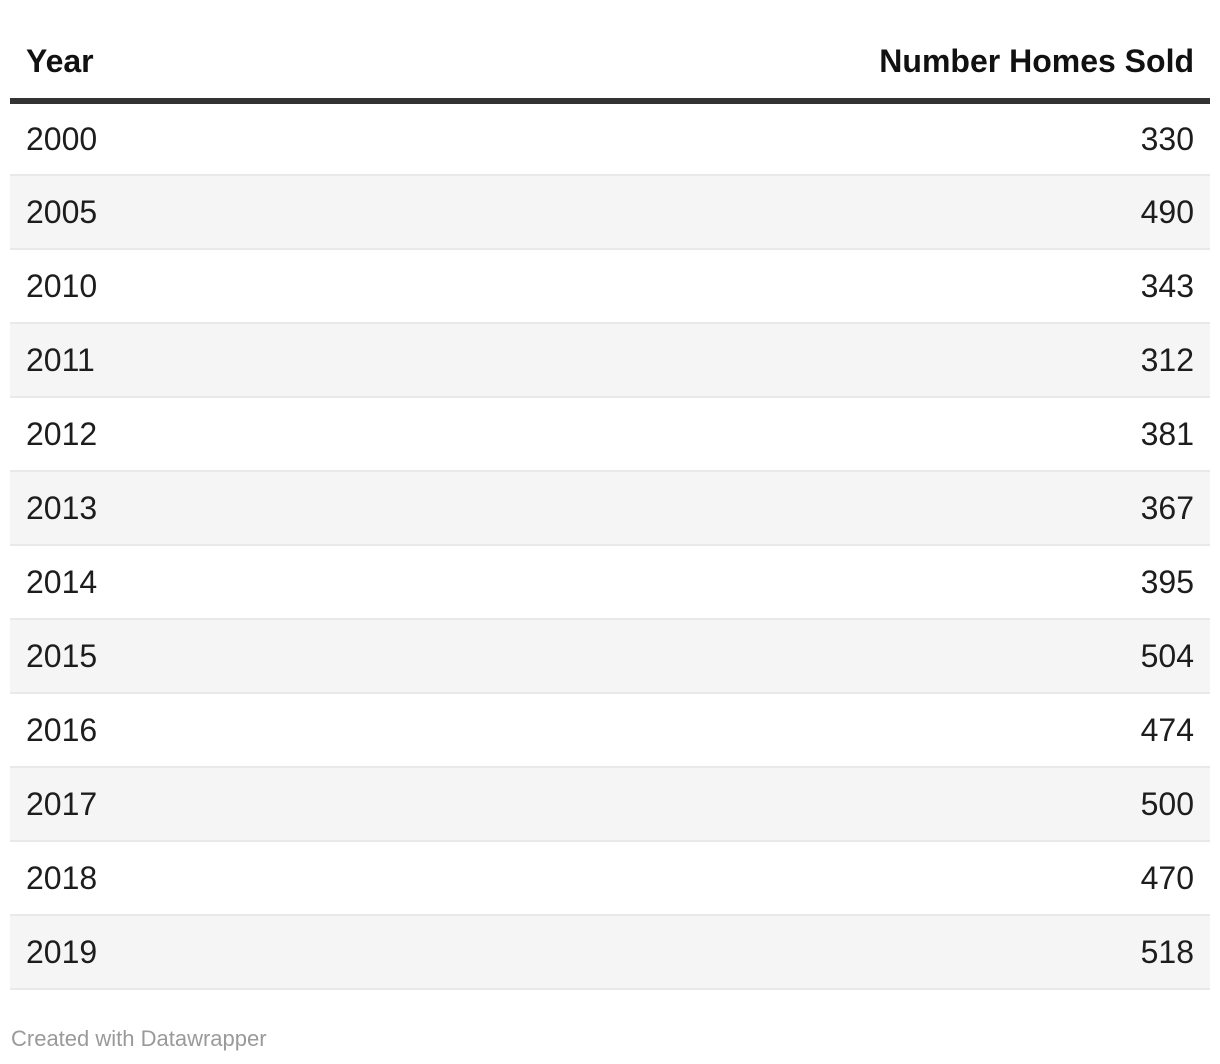 This screenshot has width=1220, height=1064. I want to click on table-row: 2015 504, so click(610, 656).